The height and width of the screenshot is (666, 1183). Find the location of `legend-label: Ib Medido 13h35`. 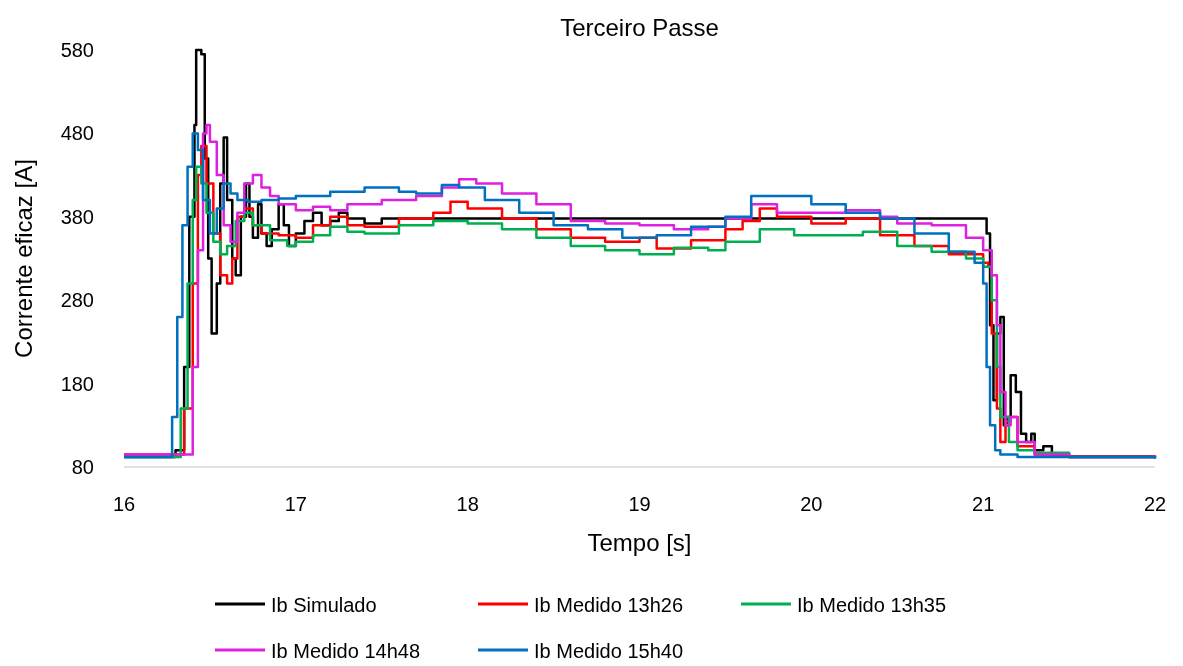

legend-label: Ib Medido 13h35 is located at coordinates (872, 605).